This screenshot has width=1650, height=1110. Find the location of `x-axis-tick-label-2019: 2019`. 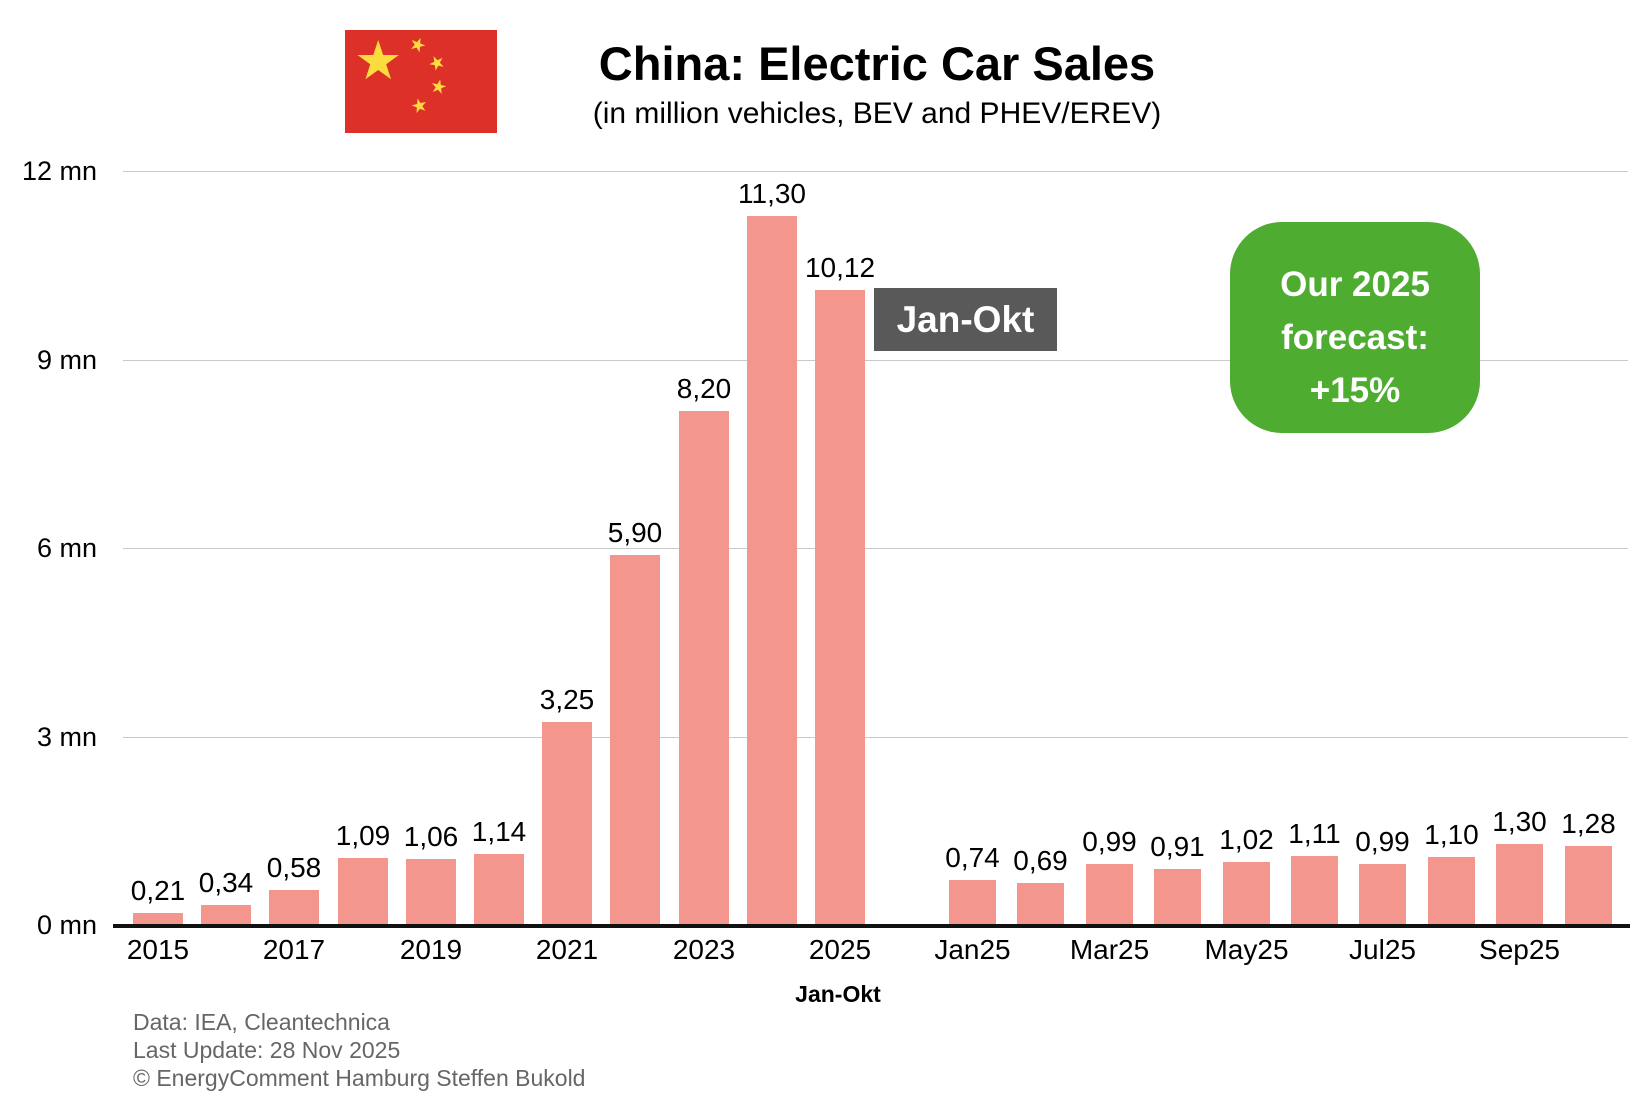

x-axis-tick-label-2019: 2019 is located at coordinates (431, 949).